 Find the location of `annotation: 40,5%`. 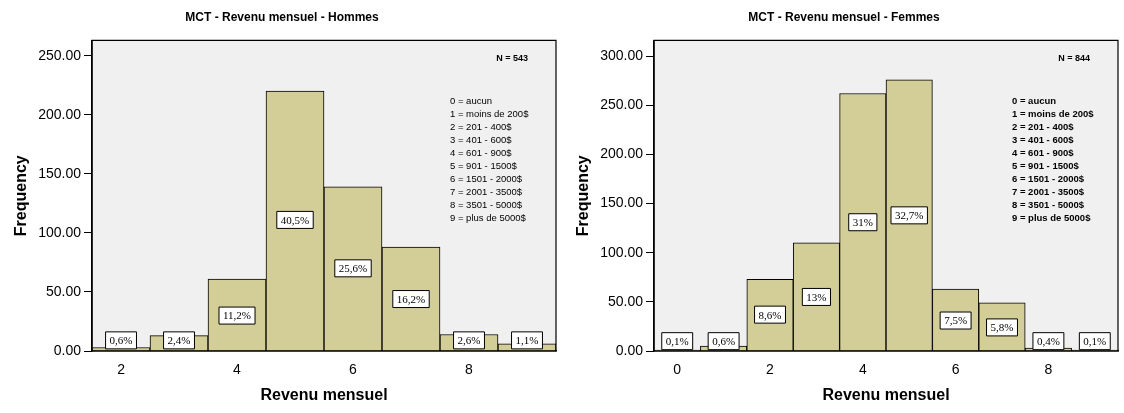

annotation: 40,5% is located at coordinates (295, 219).